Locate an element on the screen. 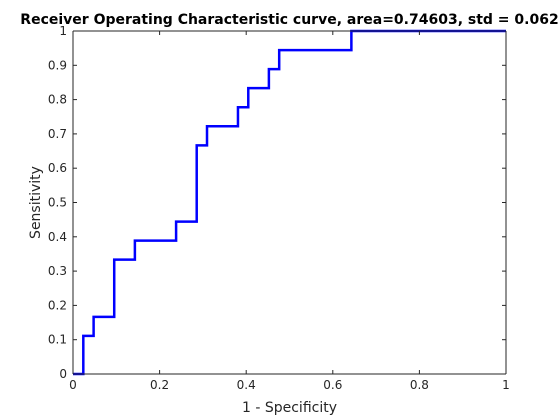 This screenshot has width=560, height=420. x-axis-label: 1 - Specificity is located at coordinates (289, 408).